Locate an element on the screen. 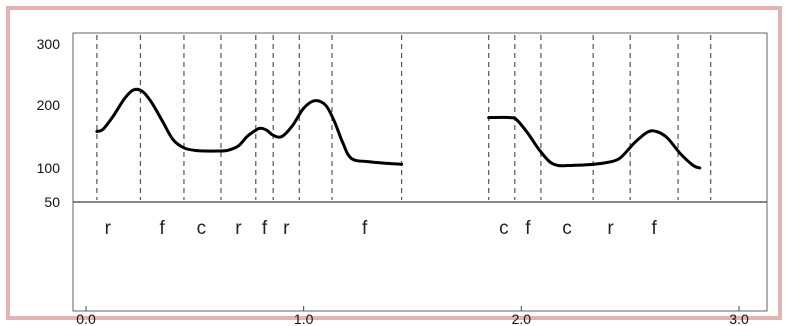  x-tick-label: 1.0 is located at coordinates (304, 318).